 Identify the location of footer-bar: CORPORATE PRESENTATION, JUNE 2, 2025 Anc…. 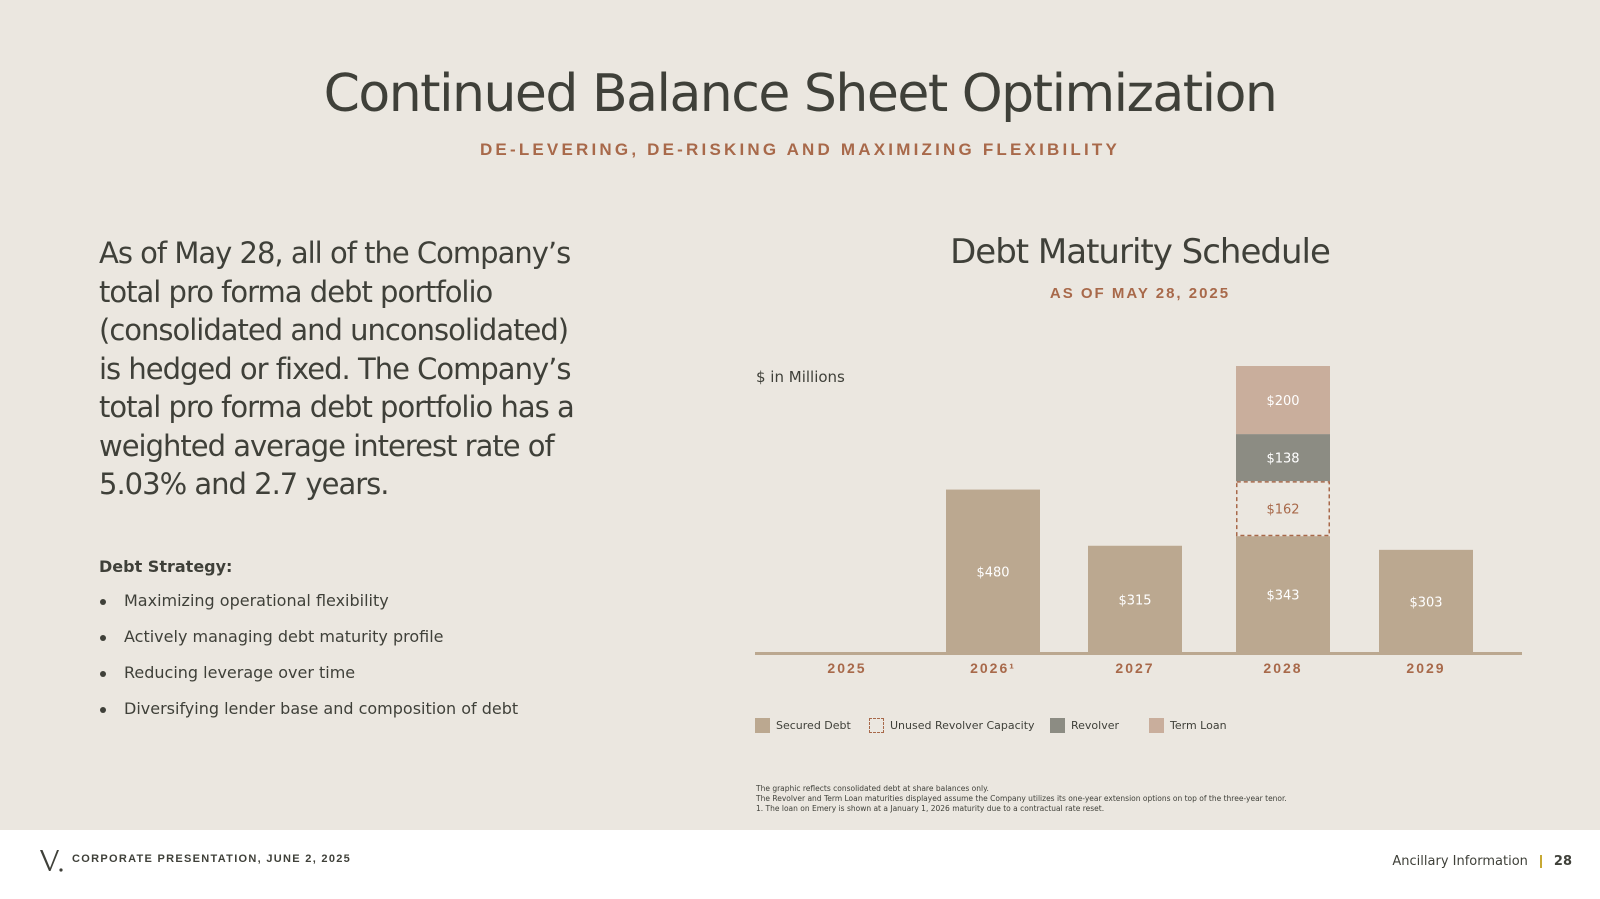
(800, 864).